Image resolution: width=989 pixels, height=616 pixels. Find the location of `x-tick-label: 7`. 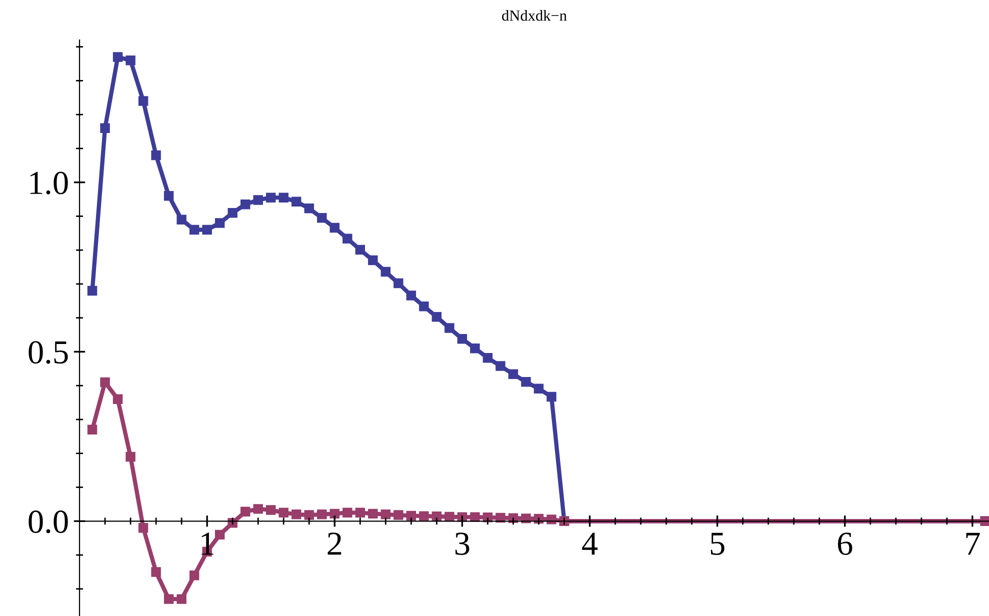

x-tick-label: 7 is located at coordinates (973, 543).